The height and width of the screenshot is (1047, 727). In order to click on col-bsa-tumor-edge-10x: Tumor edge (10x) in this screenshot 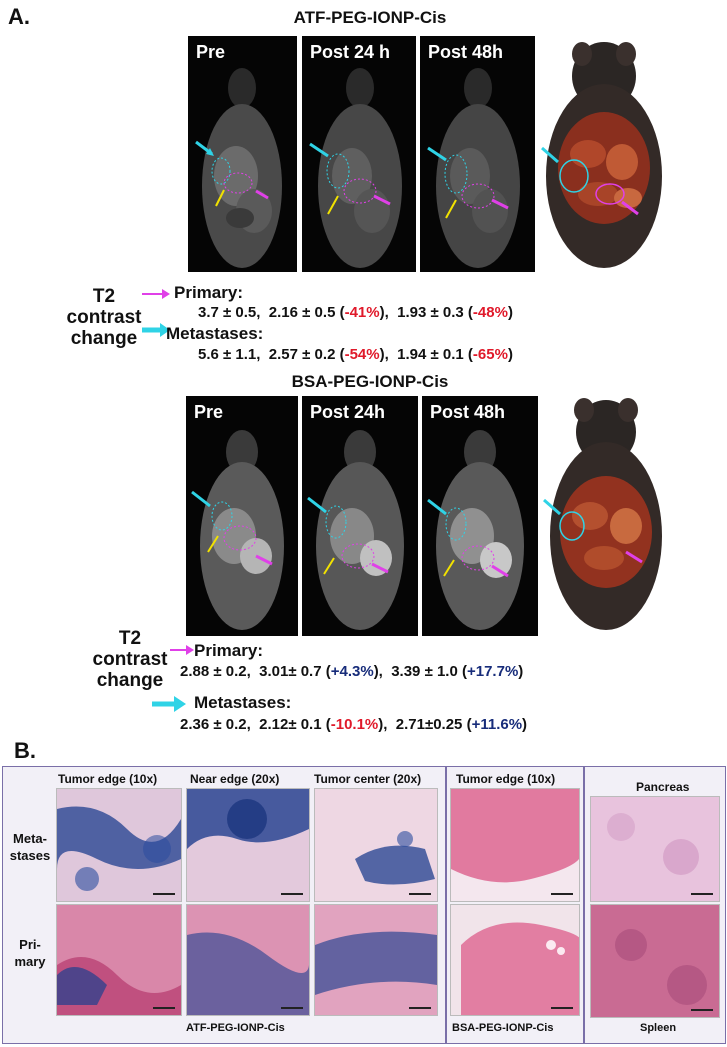, I will do `click(506, 779)`.